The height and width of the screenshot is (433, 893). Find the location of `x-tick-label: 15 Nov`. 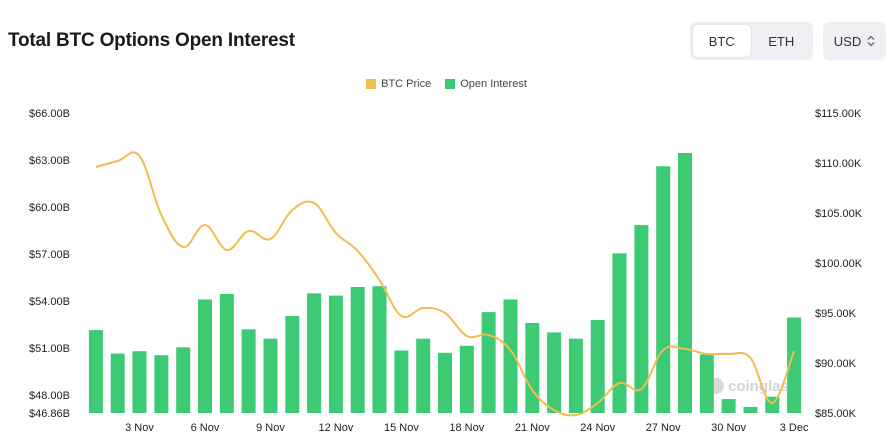

x-tick-label: 15 Nov is located at coordinates (401, 427).